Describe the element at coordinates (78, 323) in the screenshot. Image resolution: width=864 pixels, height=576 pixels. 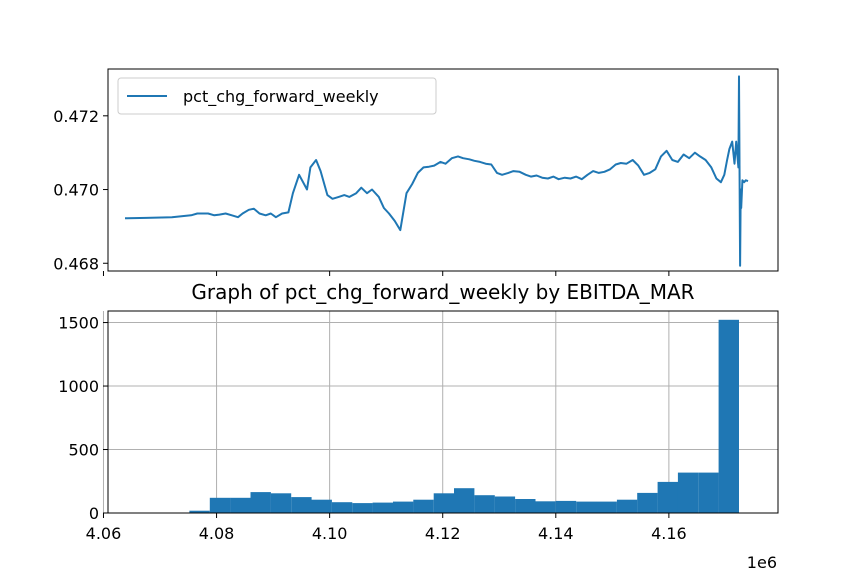
I see `y-tick-label: 1500` at that location.